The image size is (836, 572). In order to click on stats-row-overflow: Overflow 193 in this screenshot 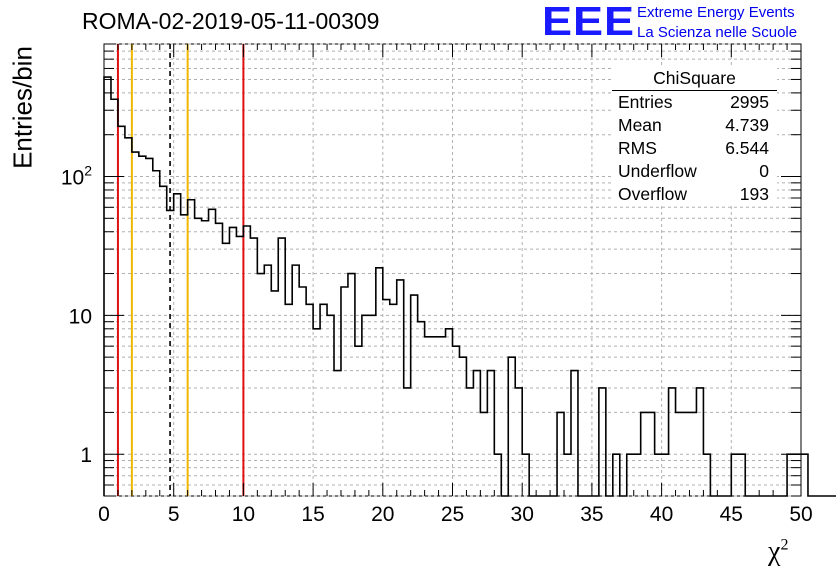, I will do `click(694, 194)`.